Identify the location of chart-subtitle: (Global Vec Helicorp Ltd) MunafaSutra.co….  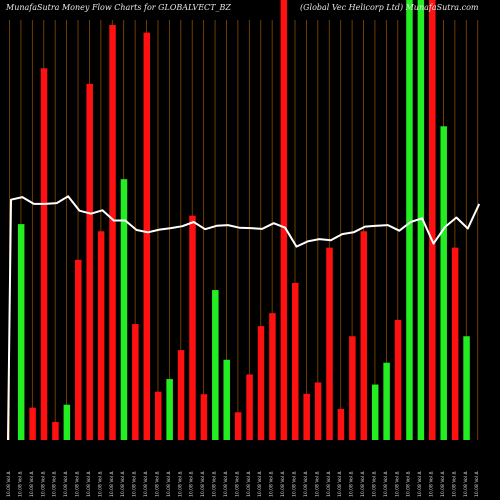
(389, 7).